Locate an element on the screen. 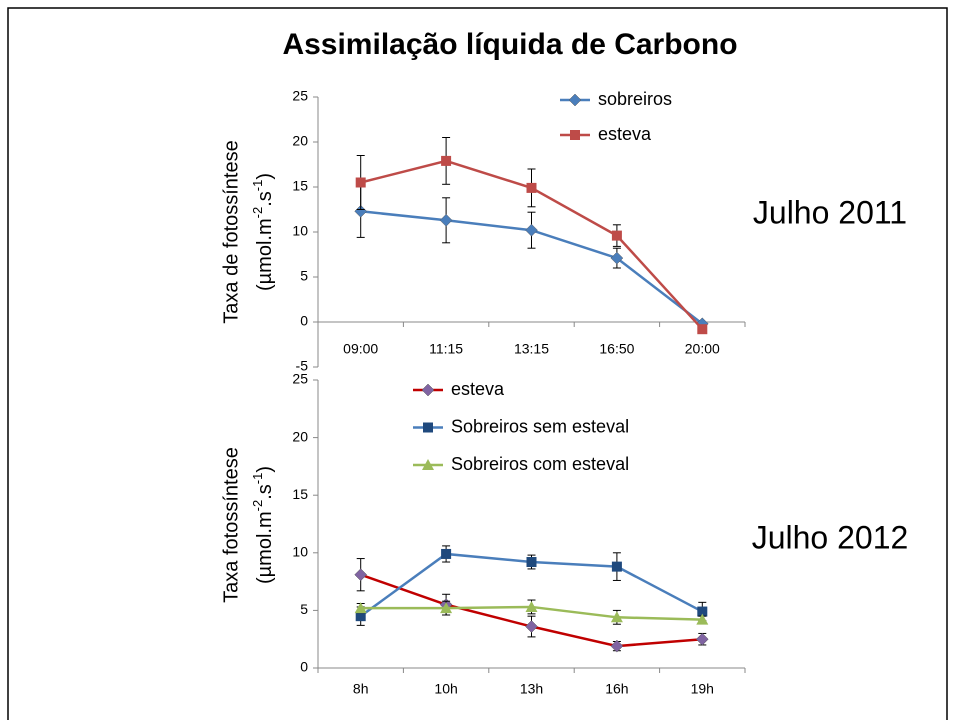 The width and height of the screenshot is (955, 720). legend-label: sobreiros is located at coordinates (635, 99).